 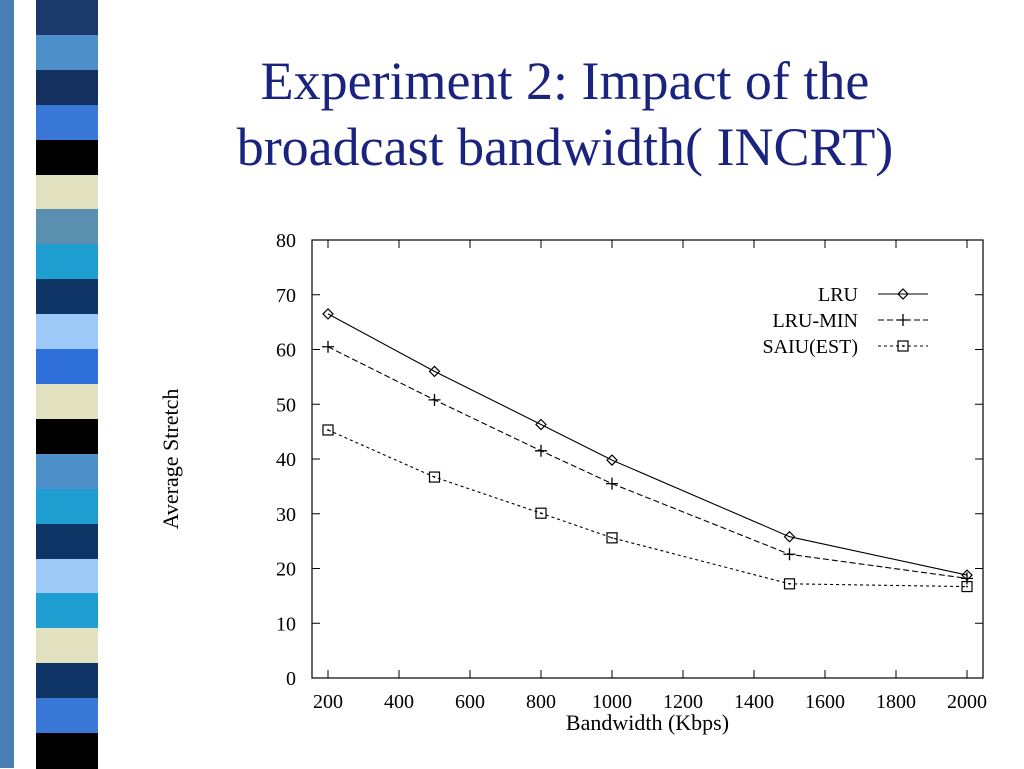 What do you see at coordinates (286, 624) in the screenshot?
I see `y-tick-label: 10` at bounding box center [286, 624].